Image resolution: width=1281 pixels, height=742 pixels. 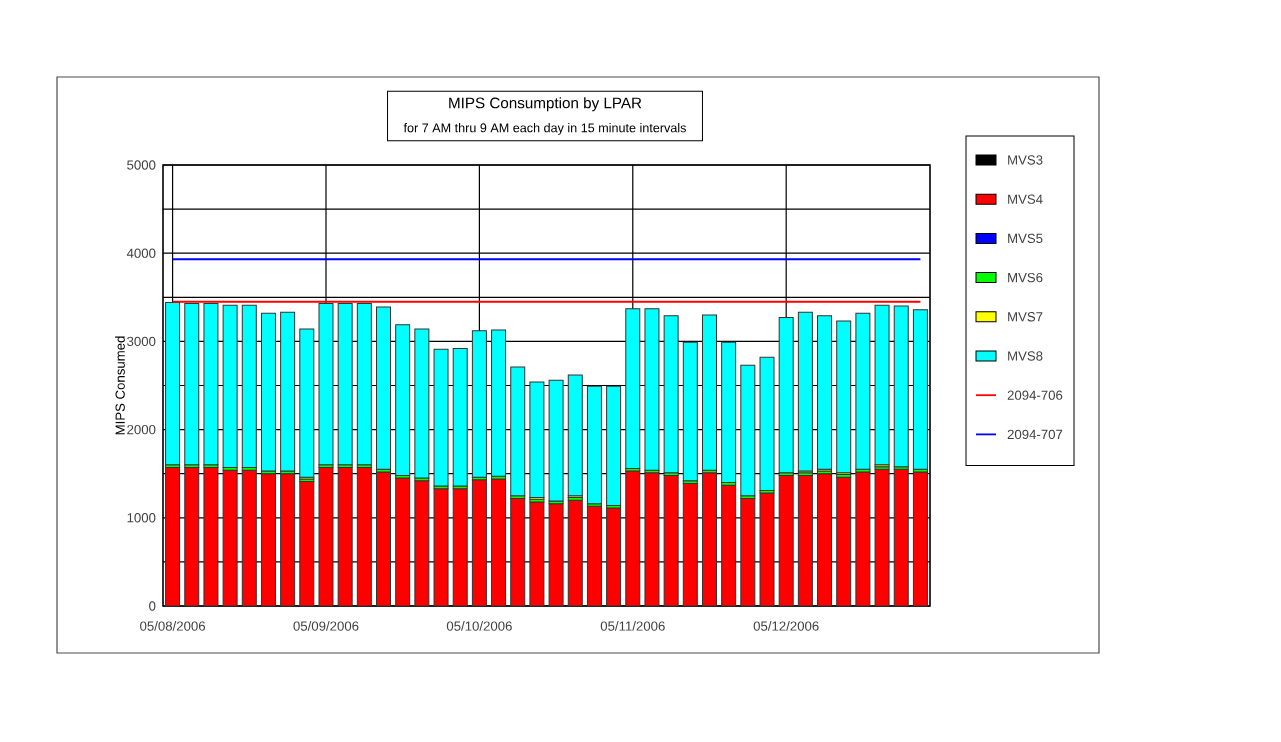 What do you see at coordinates (141, 518) in the screenshot?
I see `y-tick-label: 1000` at bounding box center [141, 518].